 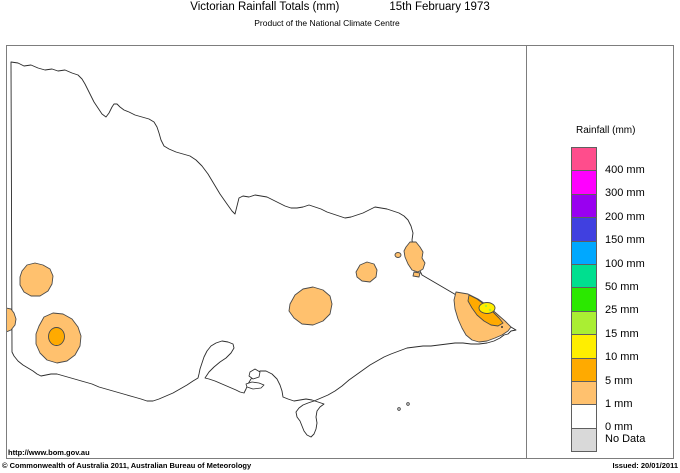 What do you see at coordinates (439, 7) in the screenshot?
I see `map-date: 15th February 1973` at bounding box center [439, 7].